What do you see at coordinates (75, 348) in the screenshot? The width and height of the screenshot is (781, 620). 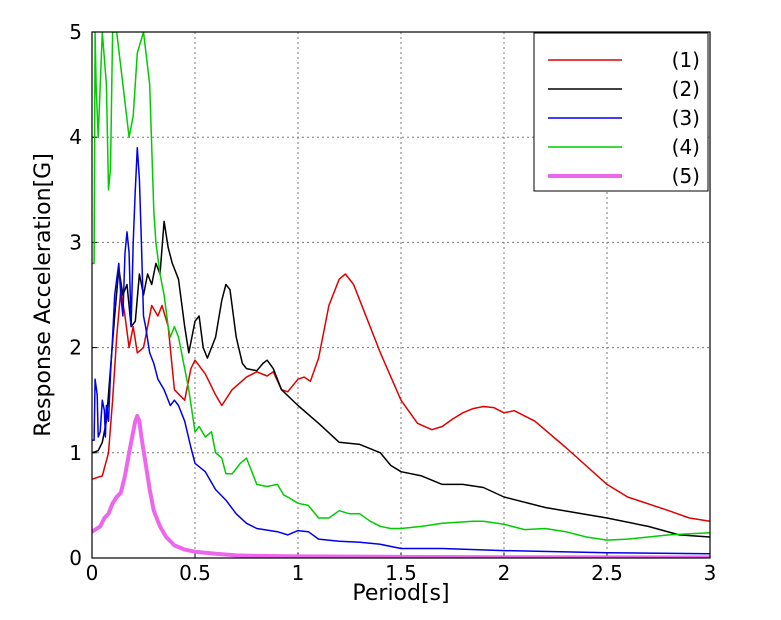 I see `y-tick-label: 2` at bounding box center [75, 348].